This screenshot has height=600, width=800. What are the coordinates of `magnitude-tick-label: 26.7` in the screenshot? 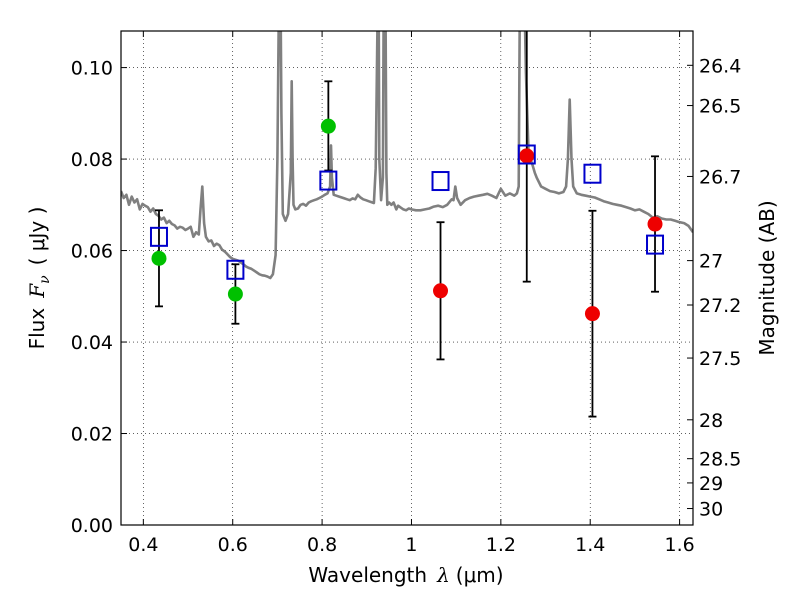 It's located at (720, 177).